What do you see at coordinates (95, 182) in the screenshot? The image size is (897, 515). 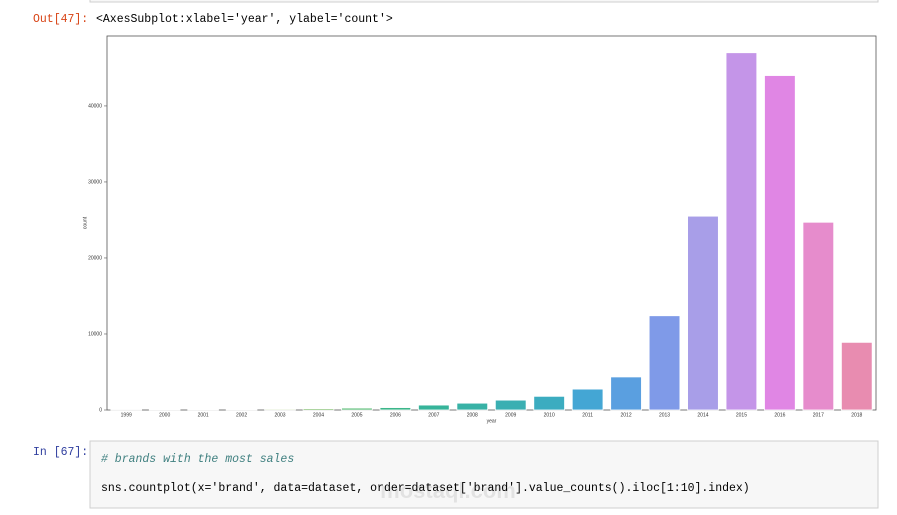 I see `y-tick-label: 30000` at bounding box center [95, 182].